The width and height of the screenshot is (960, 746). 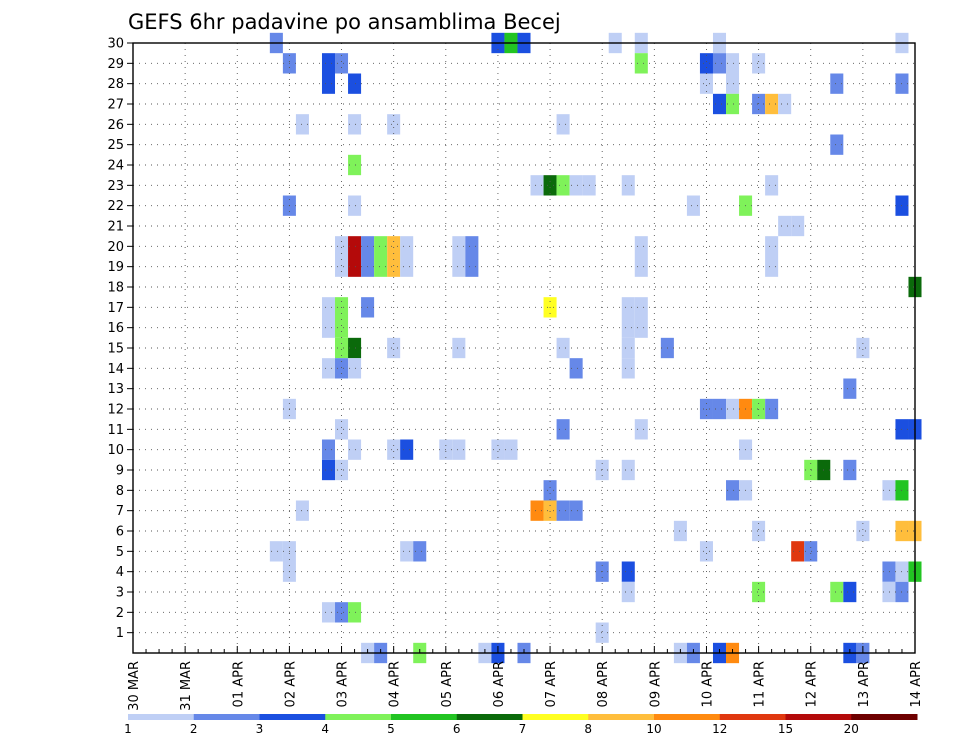 What do you see at coordinates (391, 729) in the screenshot?
I see `legend-label: 5` at bounding box center [391, 729].